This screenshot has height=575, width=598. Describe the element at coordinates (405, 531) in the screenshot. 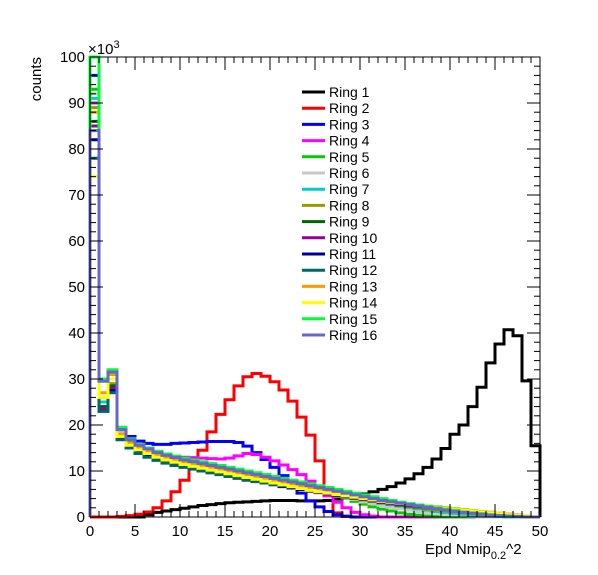

I see `x-tick-label: 35` at that location.